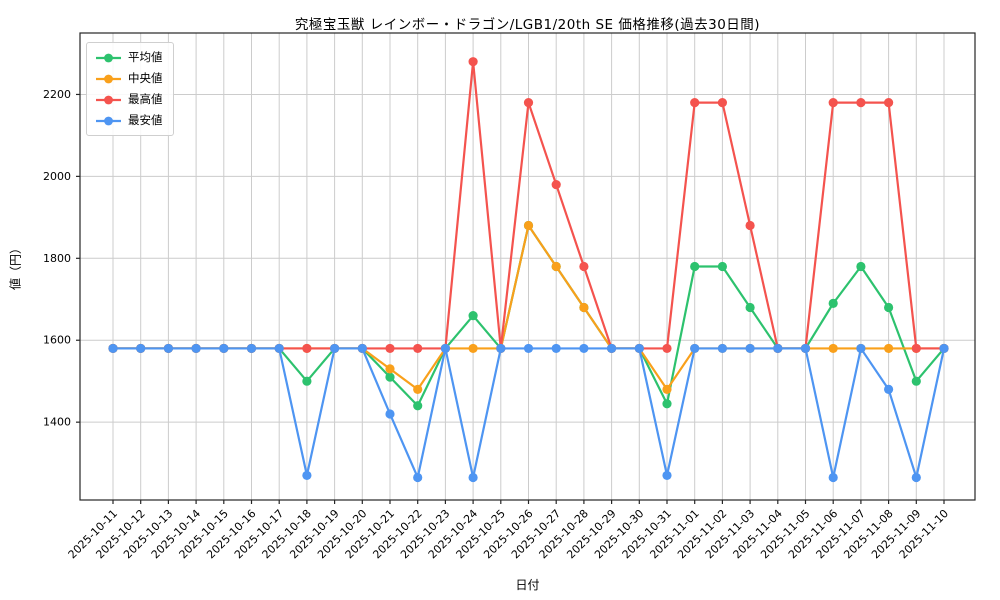 This screenshot has height=600, width=1000. What do you see at coordinates (145, 78) in the screenshot?
I see `legend-label-median: 中央値` at bounding box center [145, 78].